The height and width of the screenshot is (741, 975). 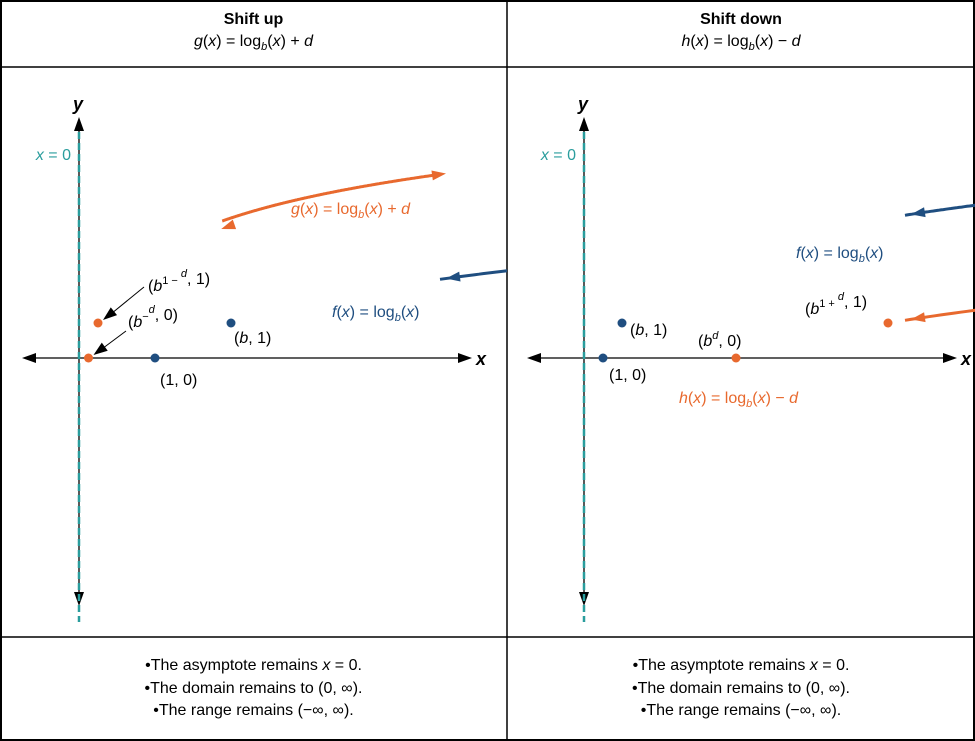 I want to click on curve-shifted, so click(x=939, y=315).